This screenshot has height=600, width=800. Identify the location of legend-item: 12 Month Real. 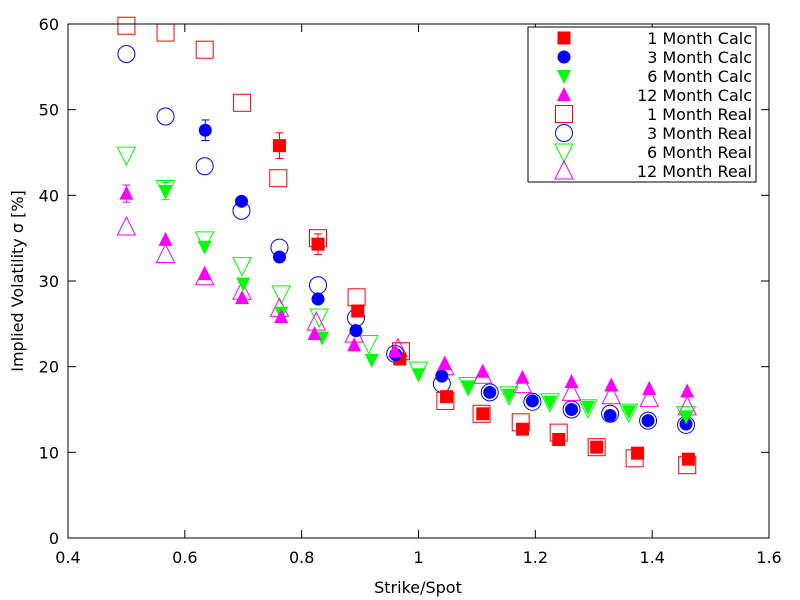
(653, 170).